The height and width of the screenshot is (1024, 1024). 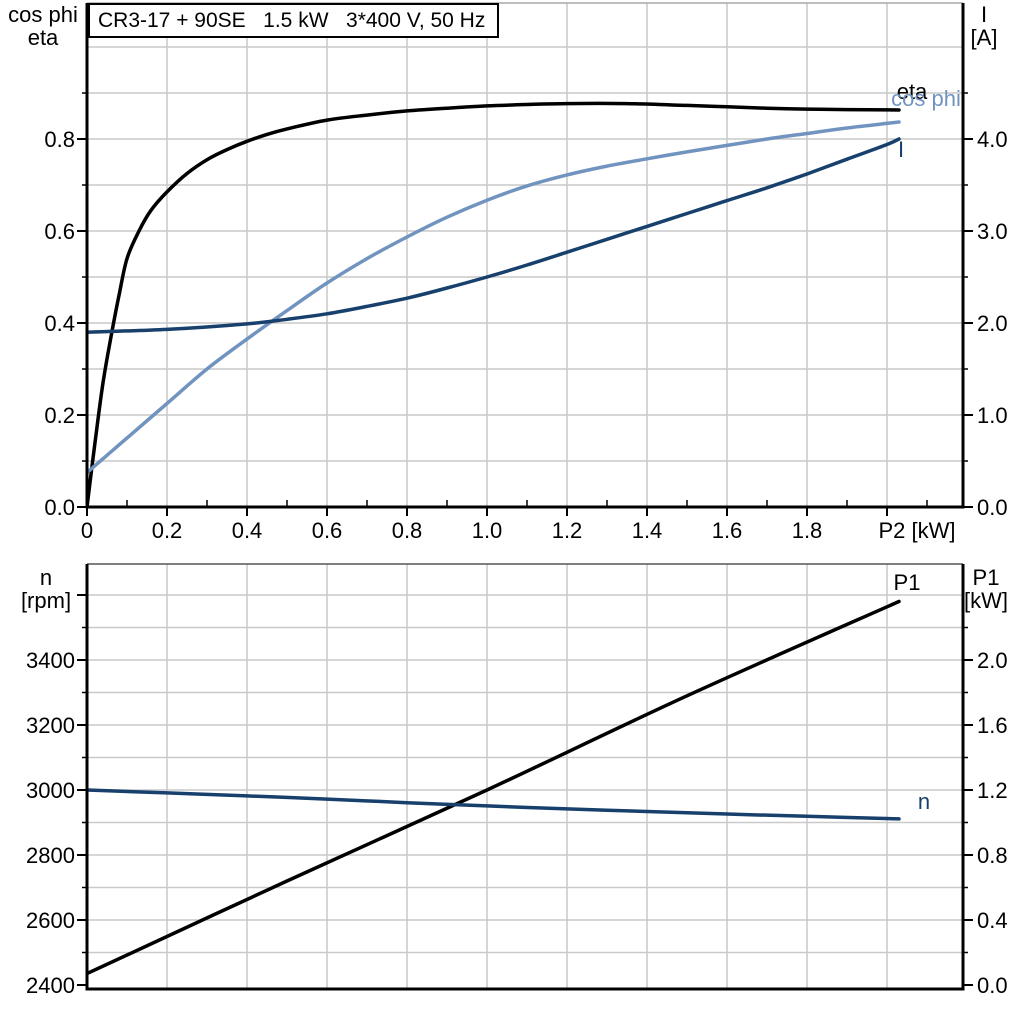 What do you see at coordinates (984, 37) in the screenshot?
I see `axis-label-current-unit: [A]` at bounding box center [984, 37].